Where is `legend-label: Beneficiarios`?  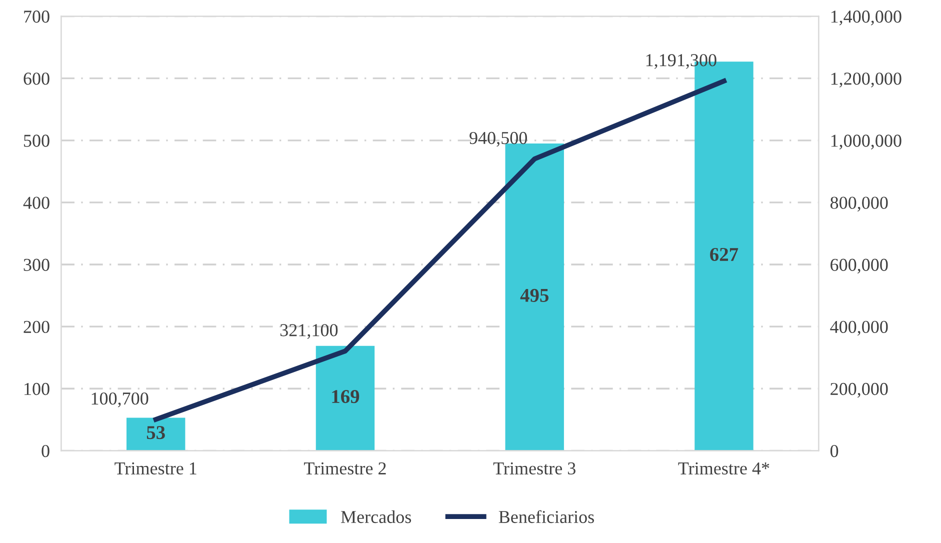
legend-label: Beneficiarios is located at coordinates (546, 517).